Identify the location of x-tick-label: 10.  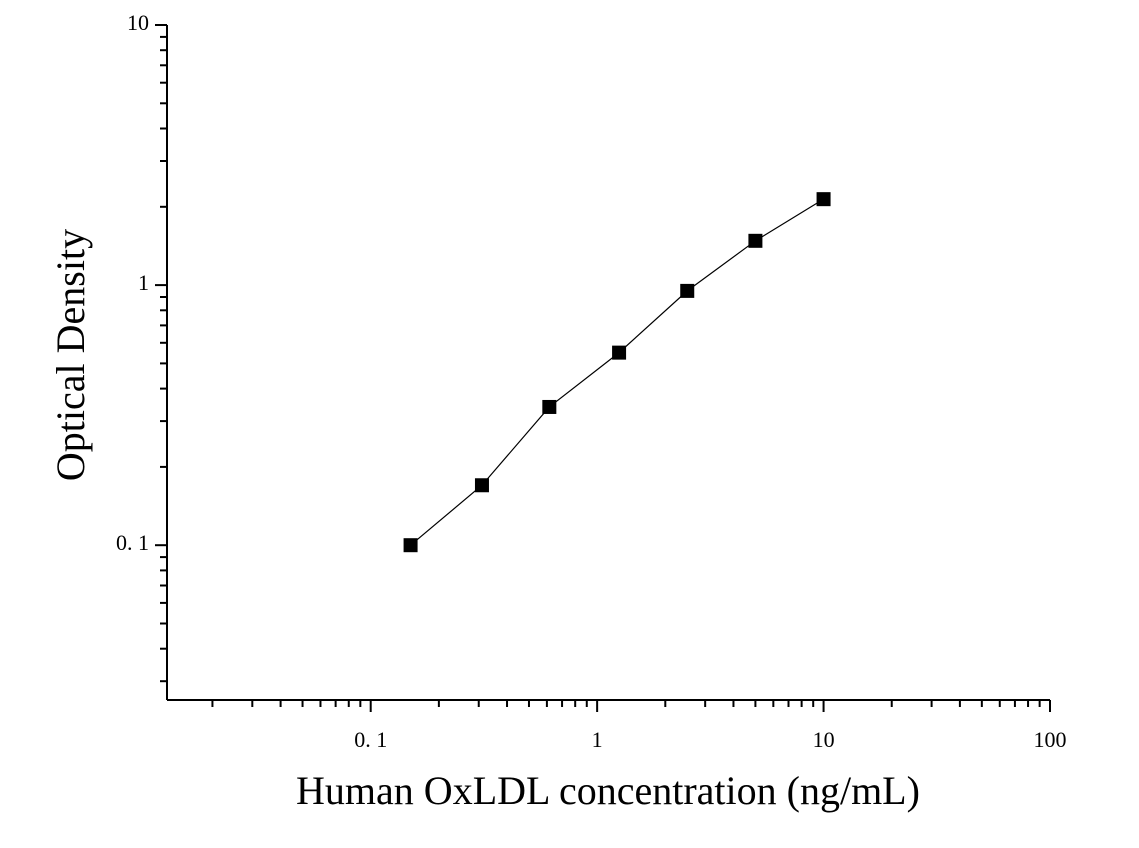
(824, 739).